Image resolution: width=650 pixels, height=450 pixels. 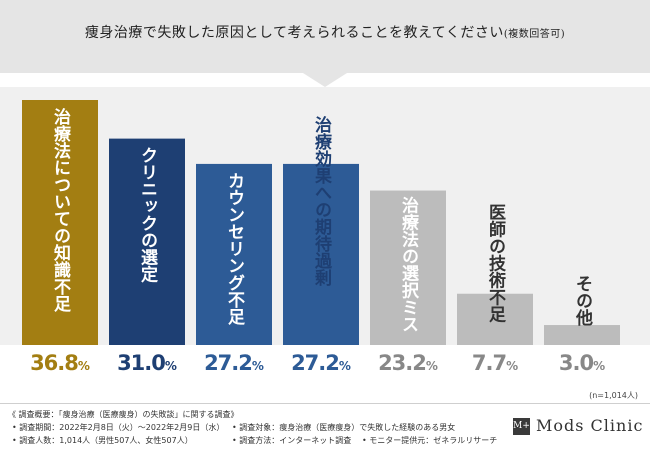 I want to click on value-label-7: 3.0%, so click(x=582, y=363).